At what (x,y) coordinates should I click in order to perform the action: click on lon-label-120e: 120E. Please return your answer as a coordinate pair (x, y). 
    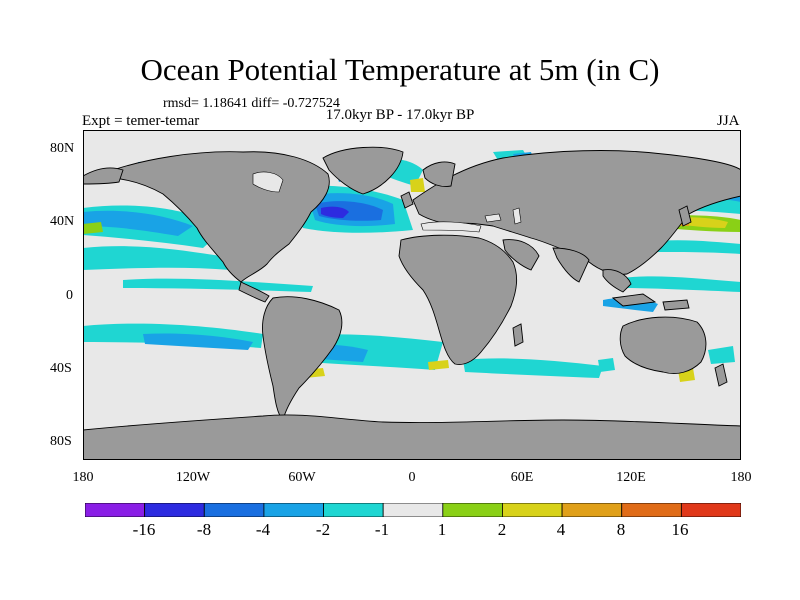
    Looking at the image, I should click on (631, 477).